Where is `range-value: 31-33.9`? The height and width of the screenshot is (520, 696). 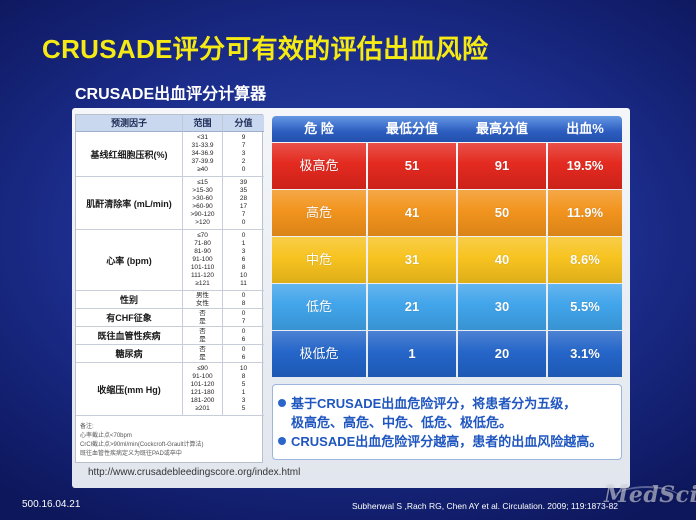 range-value: 31-33.9 is located at coordinates (202, 145).